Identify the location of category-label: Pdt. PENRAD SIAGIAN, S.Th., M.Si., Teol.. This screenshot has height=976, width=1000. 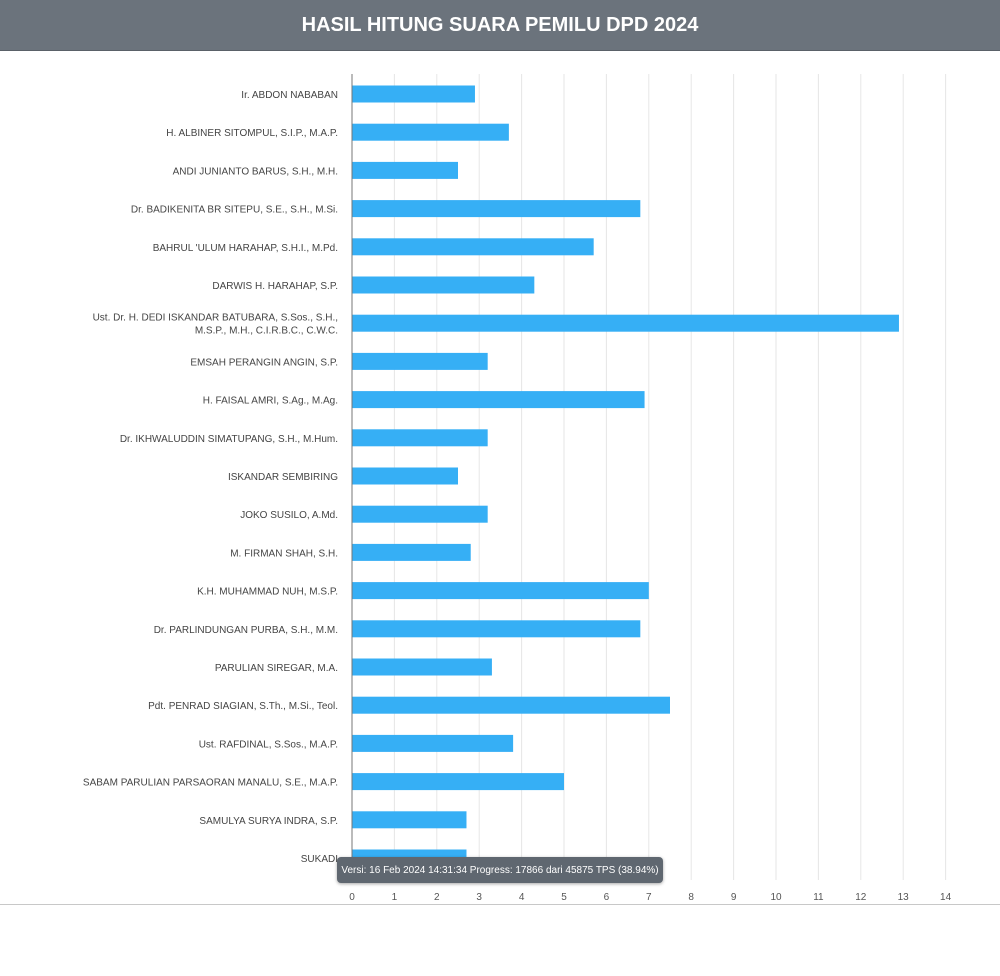
(243, 706).